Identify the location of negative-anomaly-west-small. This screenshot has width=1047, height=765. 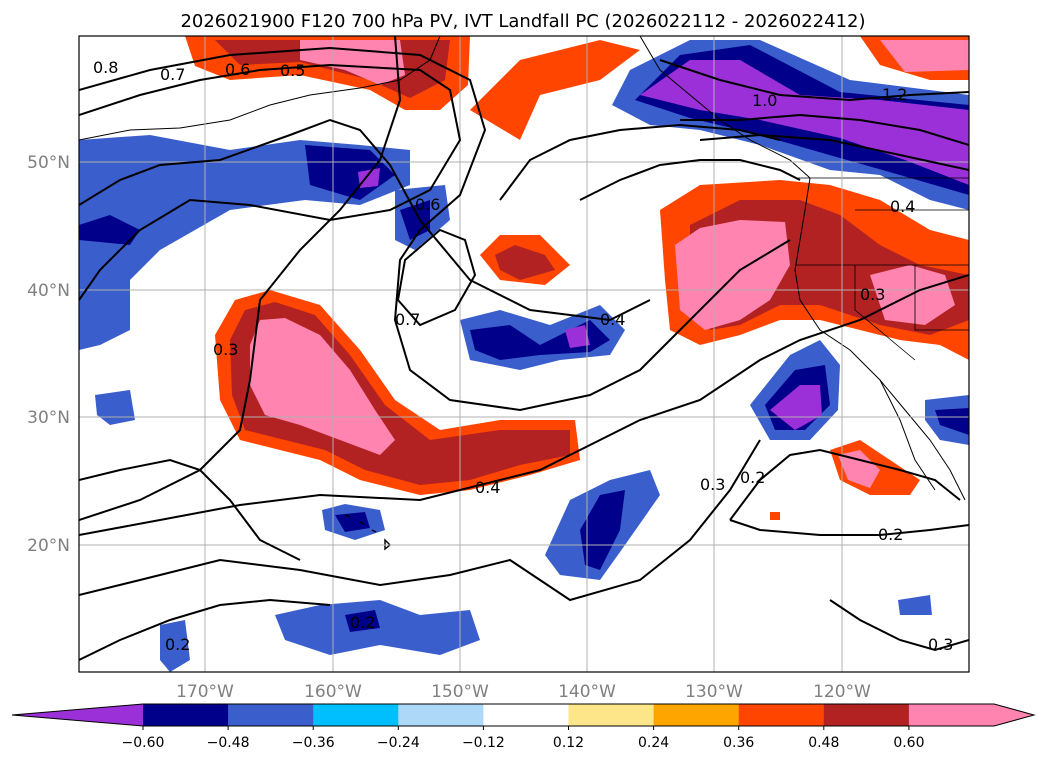
(115, 407).